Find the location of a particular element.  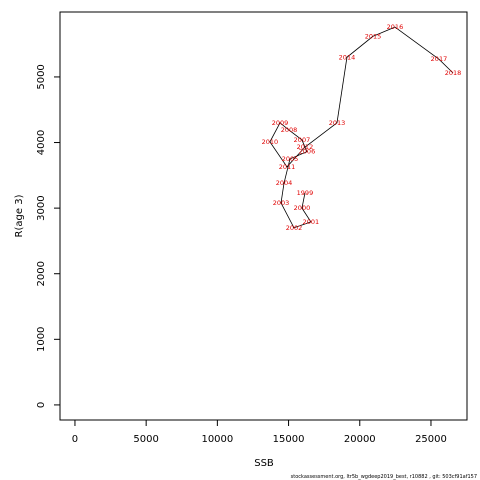

point-label: 2007 is located at coordinates (302, 140).